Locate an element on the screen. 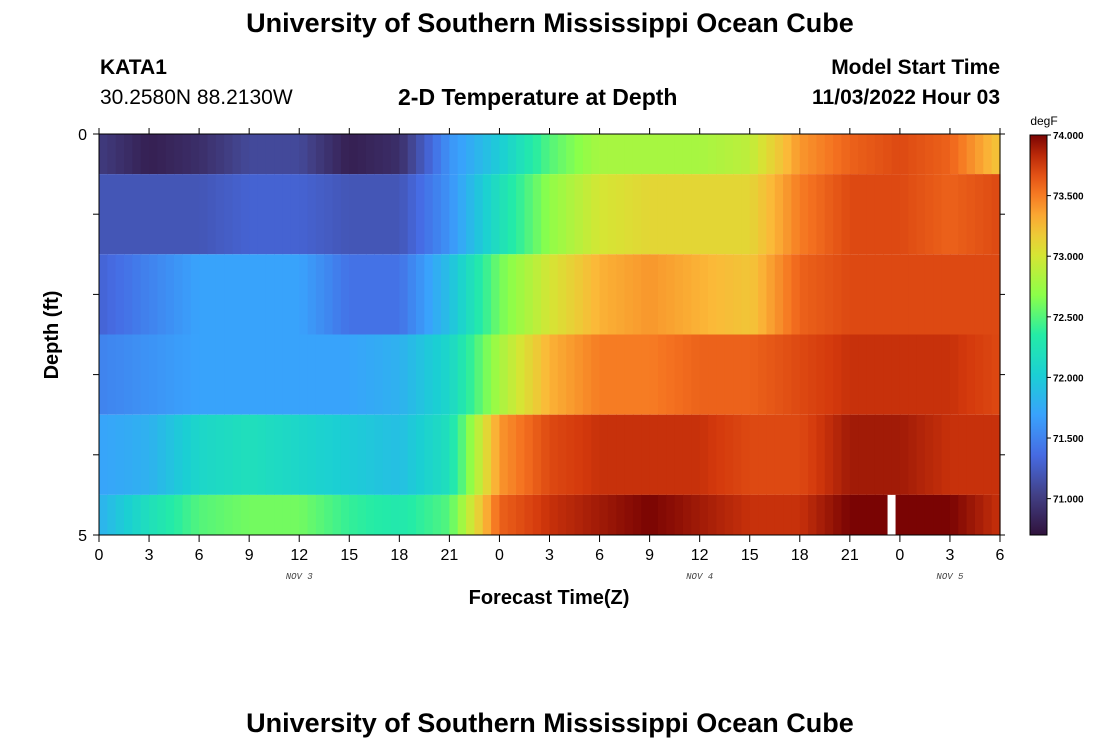  day-label: NOV 5 is located at coordinates (950, 577).